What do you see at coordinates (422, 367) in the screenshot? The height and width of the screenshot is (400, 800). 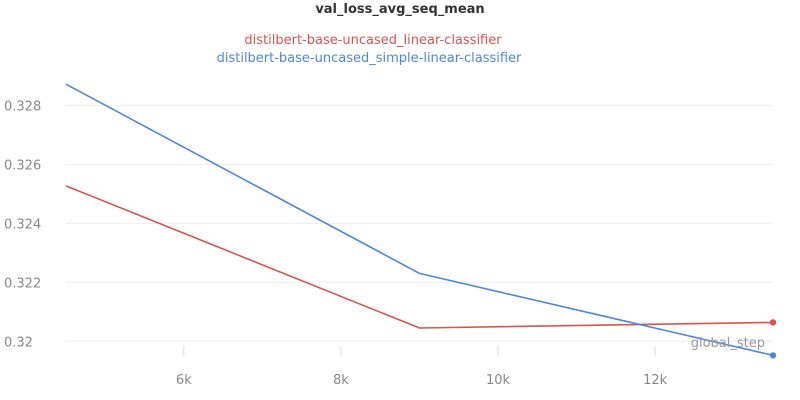 I see `x-axis-ticks: 6k 8k 10k 12k` at bounding box center [422, 367].